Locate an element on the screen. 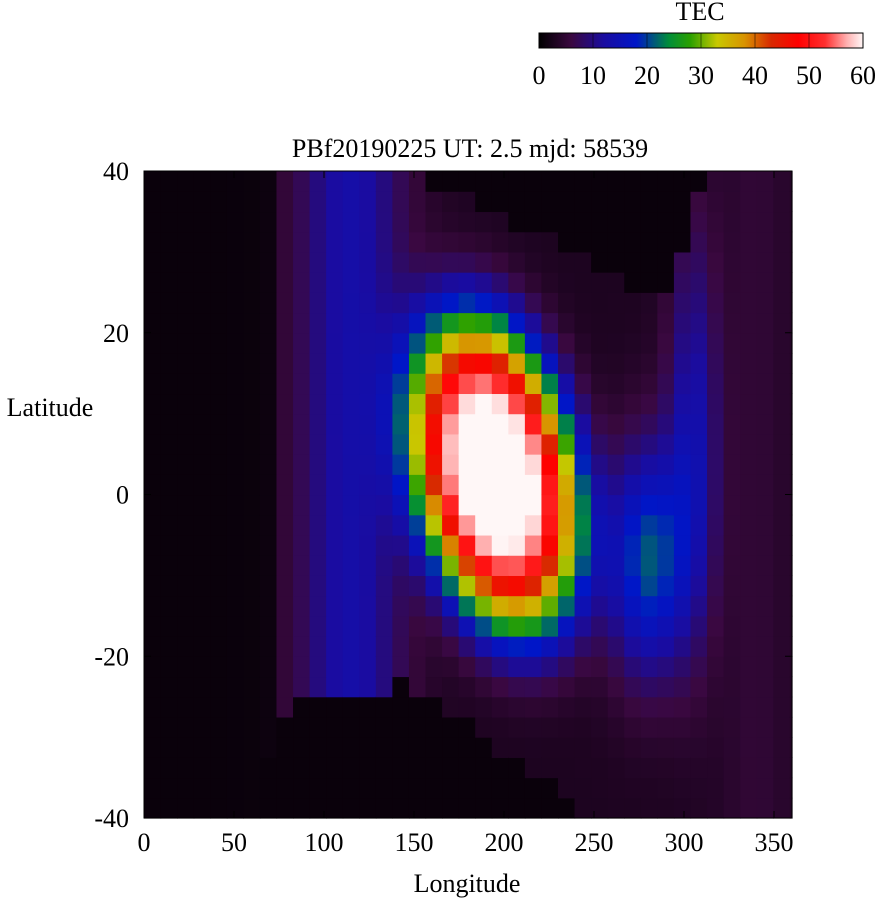 Image resolution: width=877 pixels, height=900 pixels. colorbar-tick-label: 60 is located at coordinates (863, 75).